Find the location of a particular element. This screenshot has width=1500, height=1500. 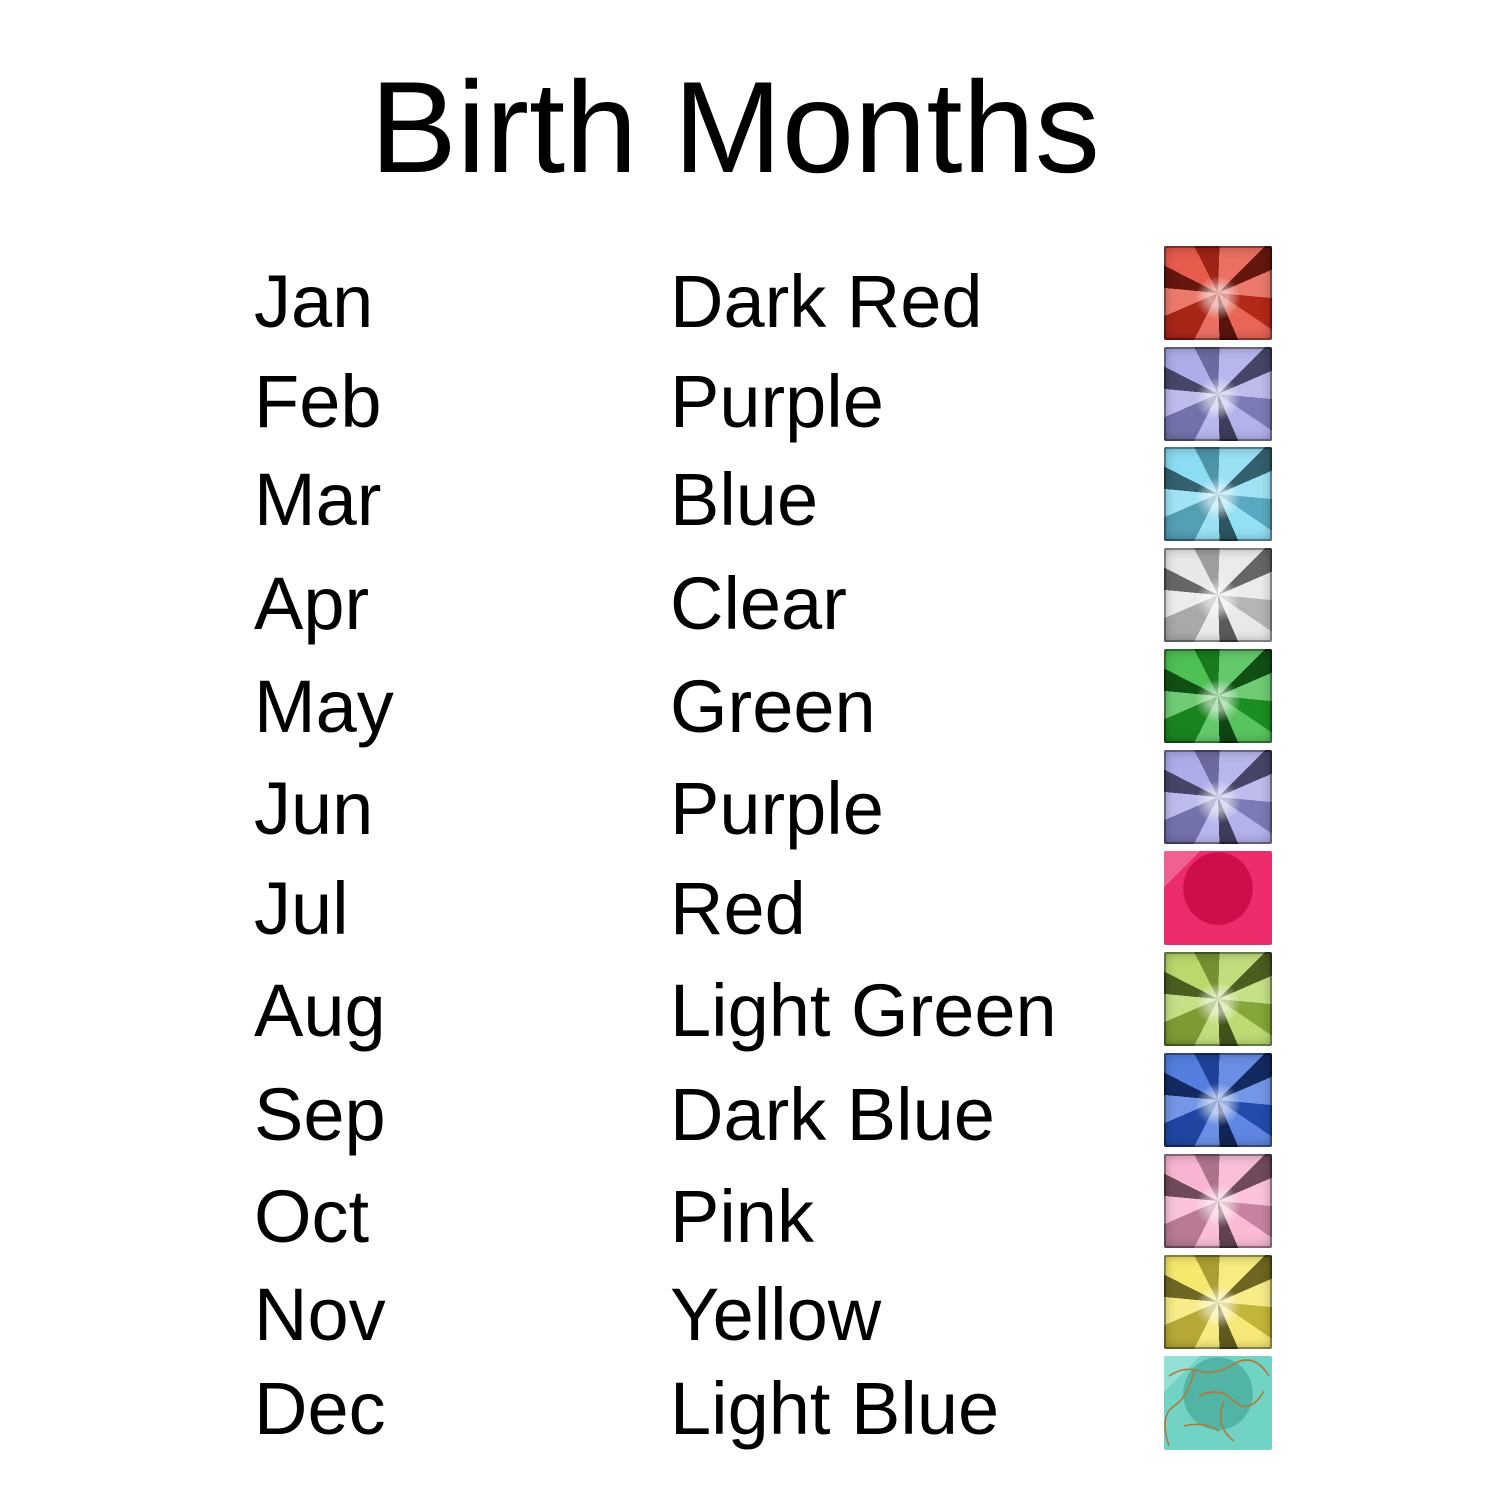

color-label: Light Green is located at coordinates (863, 1010).